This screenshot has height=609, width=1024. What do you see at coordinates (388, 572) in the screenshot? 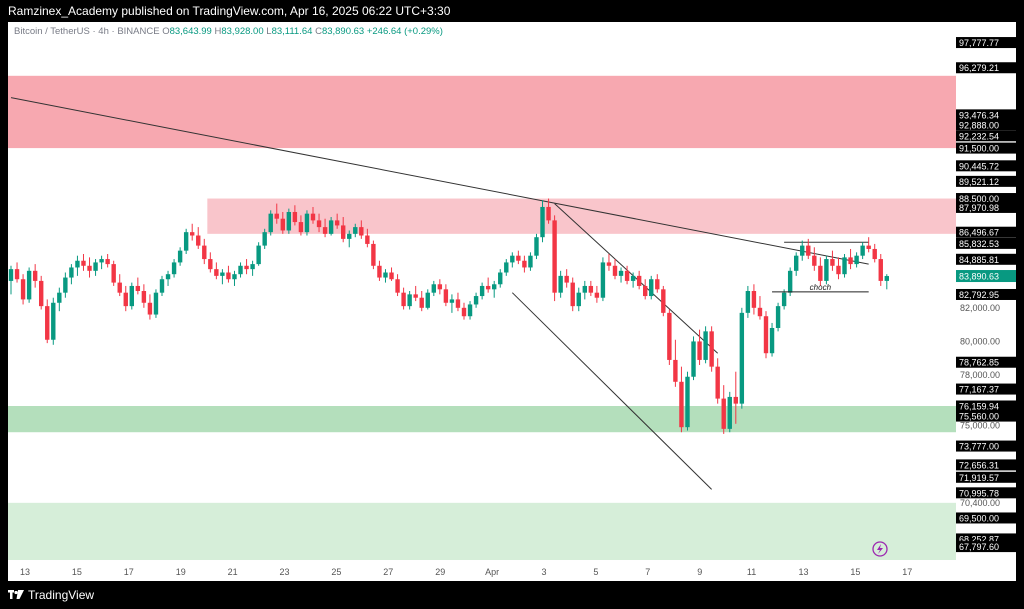
I see `x-tick-label: 27` at bounding box center [388, 572].